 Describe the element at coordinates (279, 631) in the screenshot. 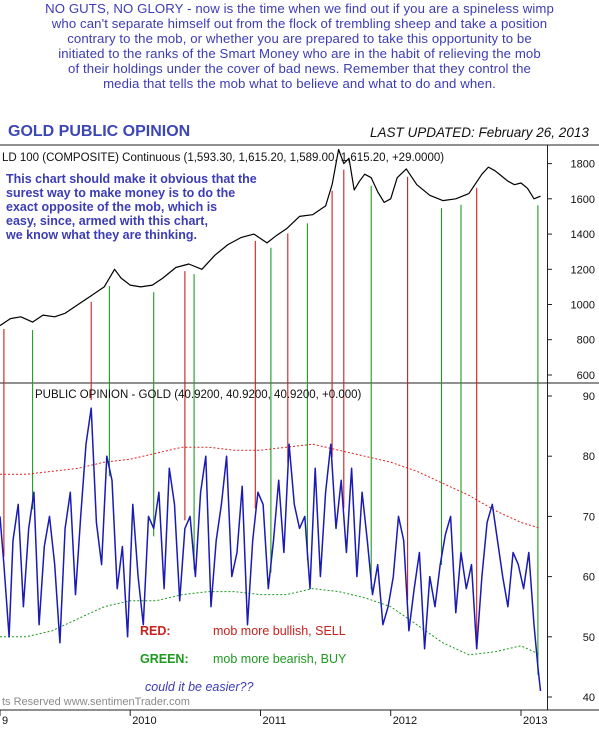

I see `legend-red-text: mob more bullish, SELL` at that location.